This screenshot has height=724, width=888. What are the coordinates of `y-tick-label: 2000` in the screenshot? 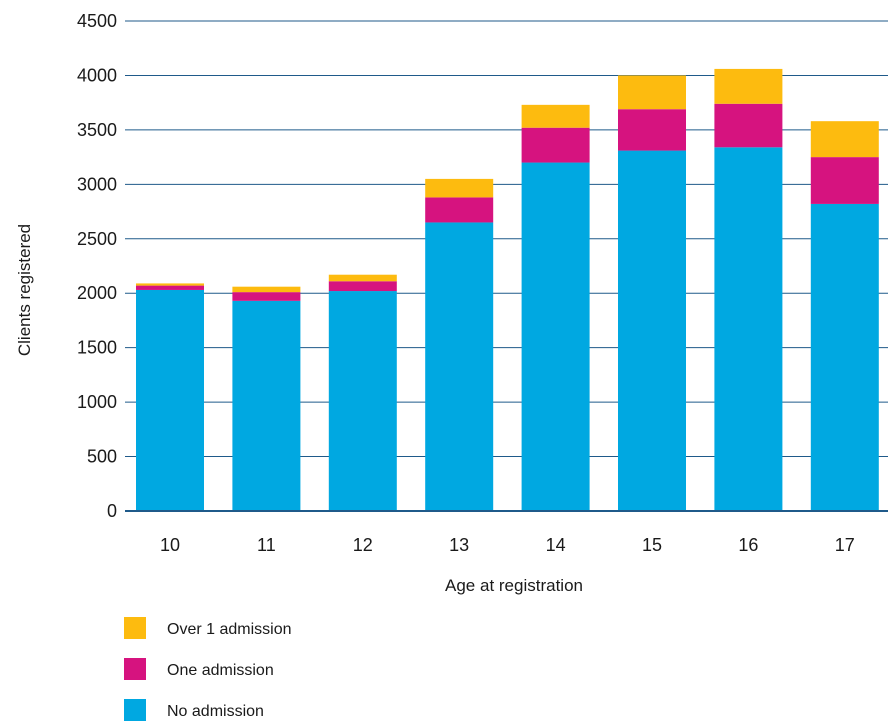 It's located at (97, 293).